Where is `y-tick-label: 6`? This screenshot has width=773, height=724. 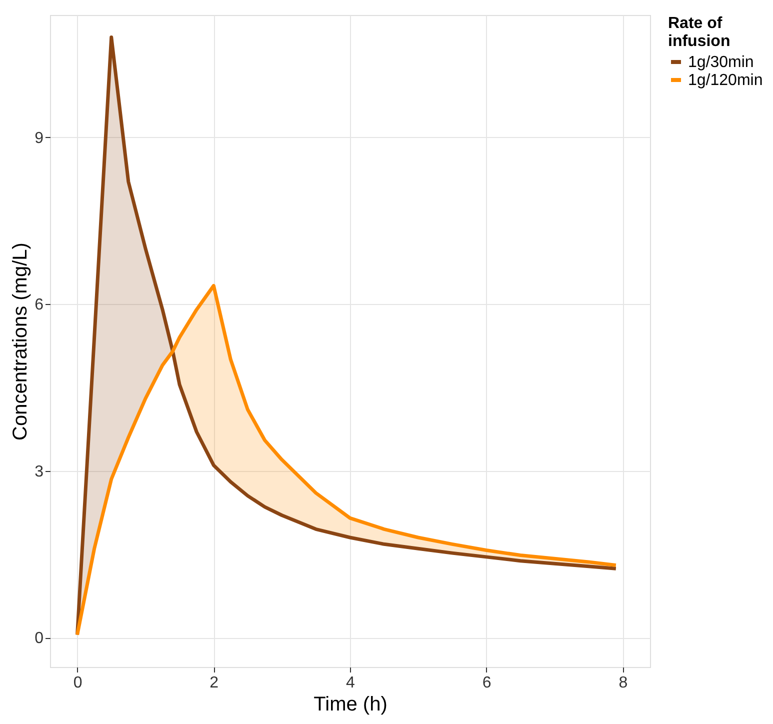
y-tick-label: 6 is located at coordinates (39, 305).